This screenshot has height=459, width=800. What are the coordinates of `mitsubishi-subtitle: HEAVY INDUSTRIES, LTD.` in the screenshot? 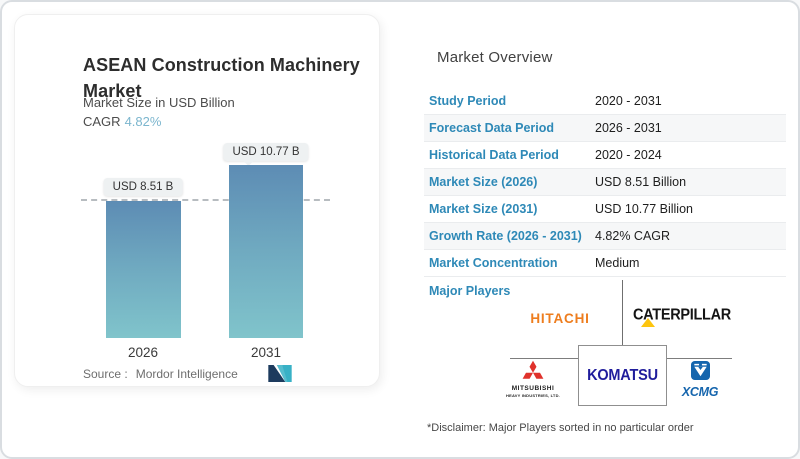 It's located at (533, 395).